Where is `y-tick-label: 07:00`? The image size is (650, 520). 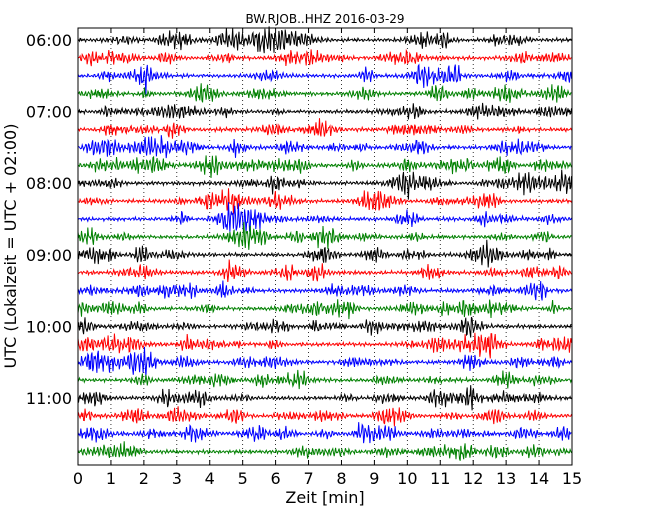 y-tick-label: 07:00 is located at coordinates (49, 112).